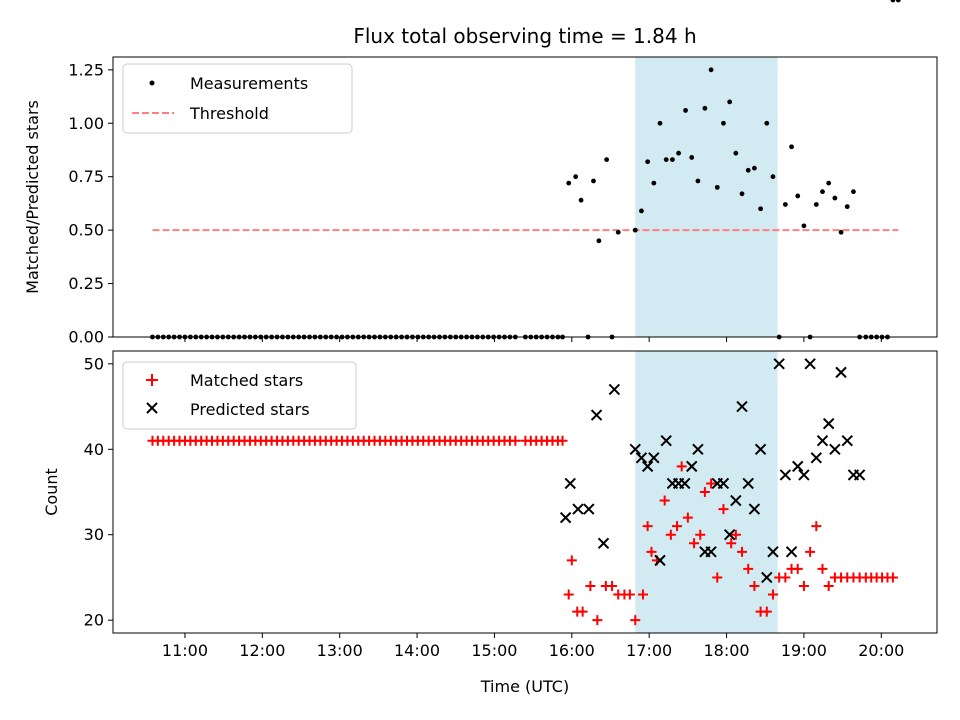 The width and height of the screenshot is (960, 720). Describe the element at coordinates (250, 409) in the screenshot. I see `legend-predicted-label: Predicted stars` at that location.